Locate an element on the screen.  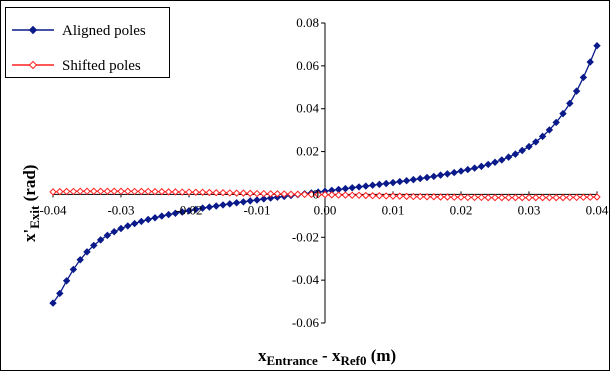
y-tick-label: 0.02 is located at coordinates (307, 151).